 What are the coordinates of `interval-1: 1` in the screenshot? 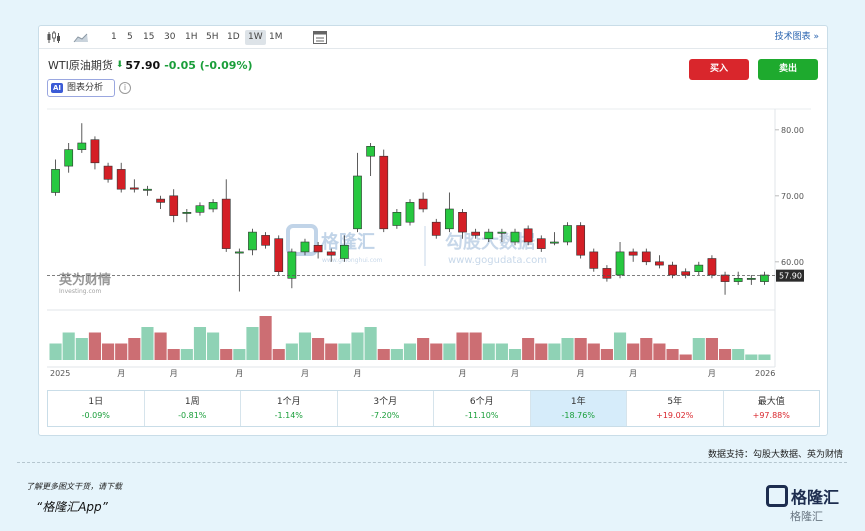 It's located at (114, 37).